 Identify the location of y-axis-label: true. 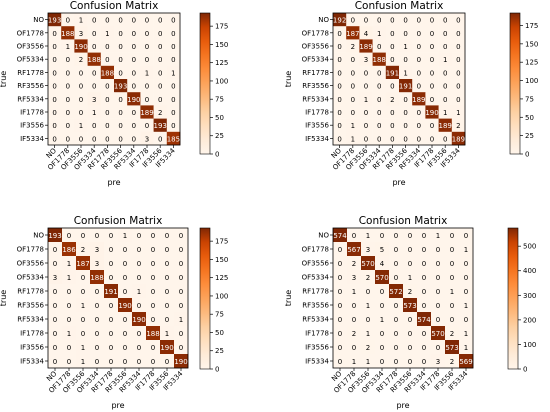
(4, 79).